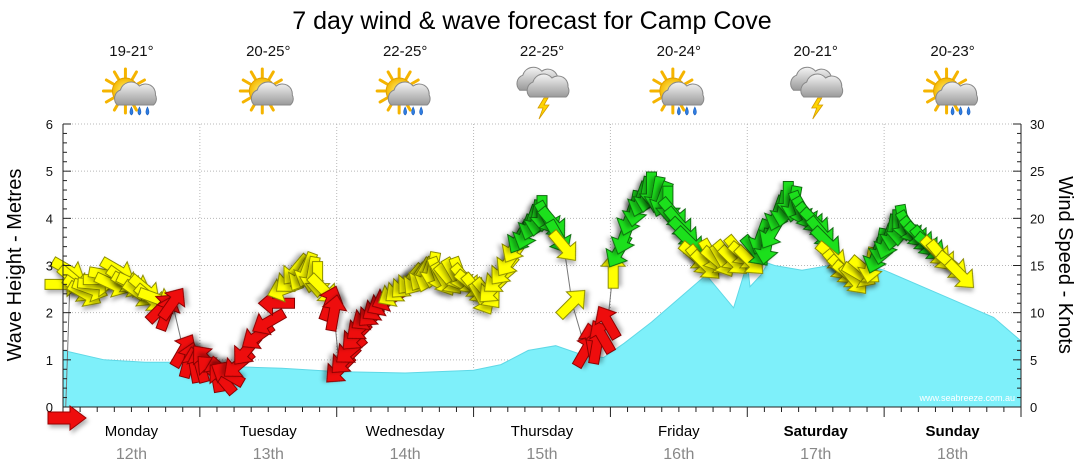 This screenshot has height=475, width=1080. Describe the element at coordinates (68, 346) in the screenshot. I see `wind-leader-line` at that location.